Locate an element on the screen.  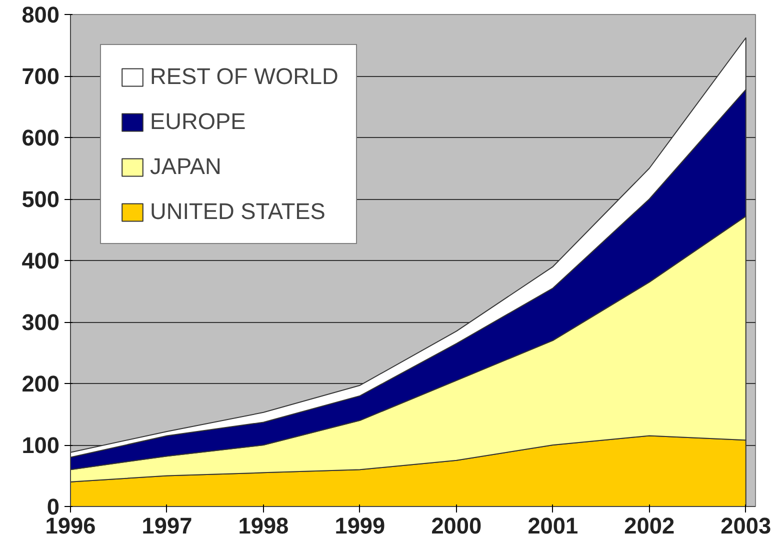
y-tick-label: 400 is located at coordinates (41, 261).